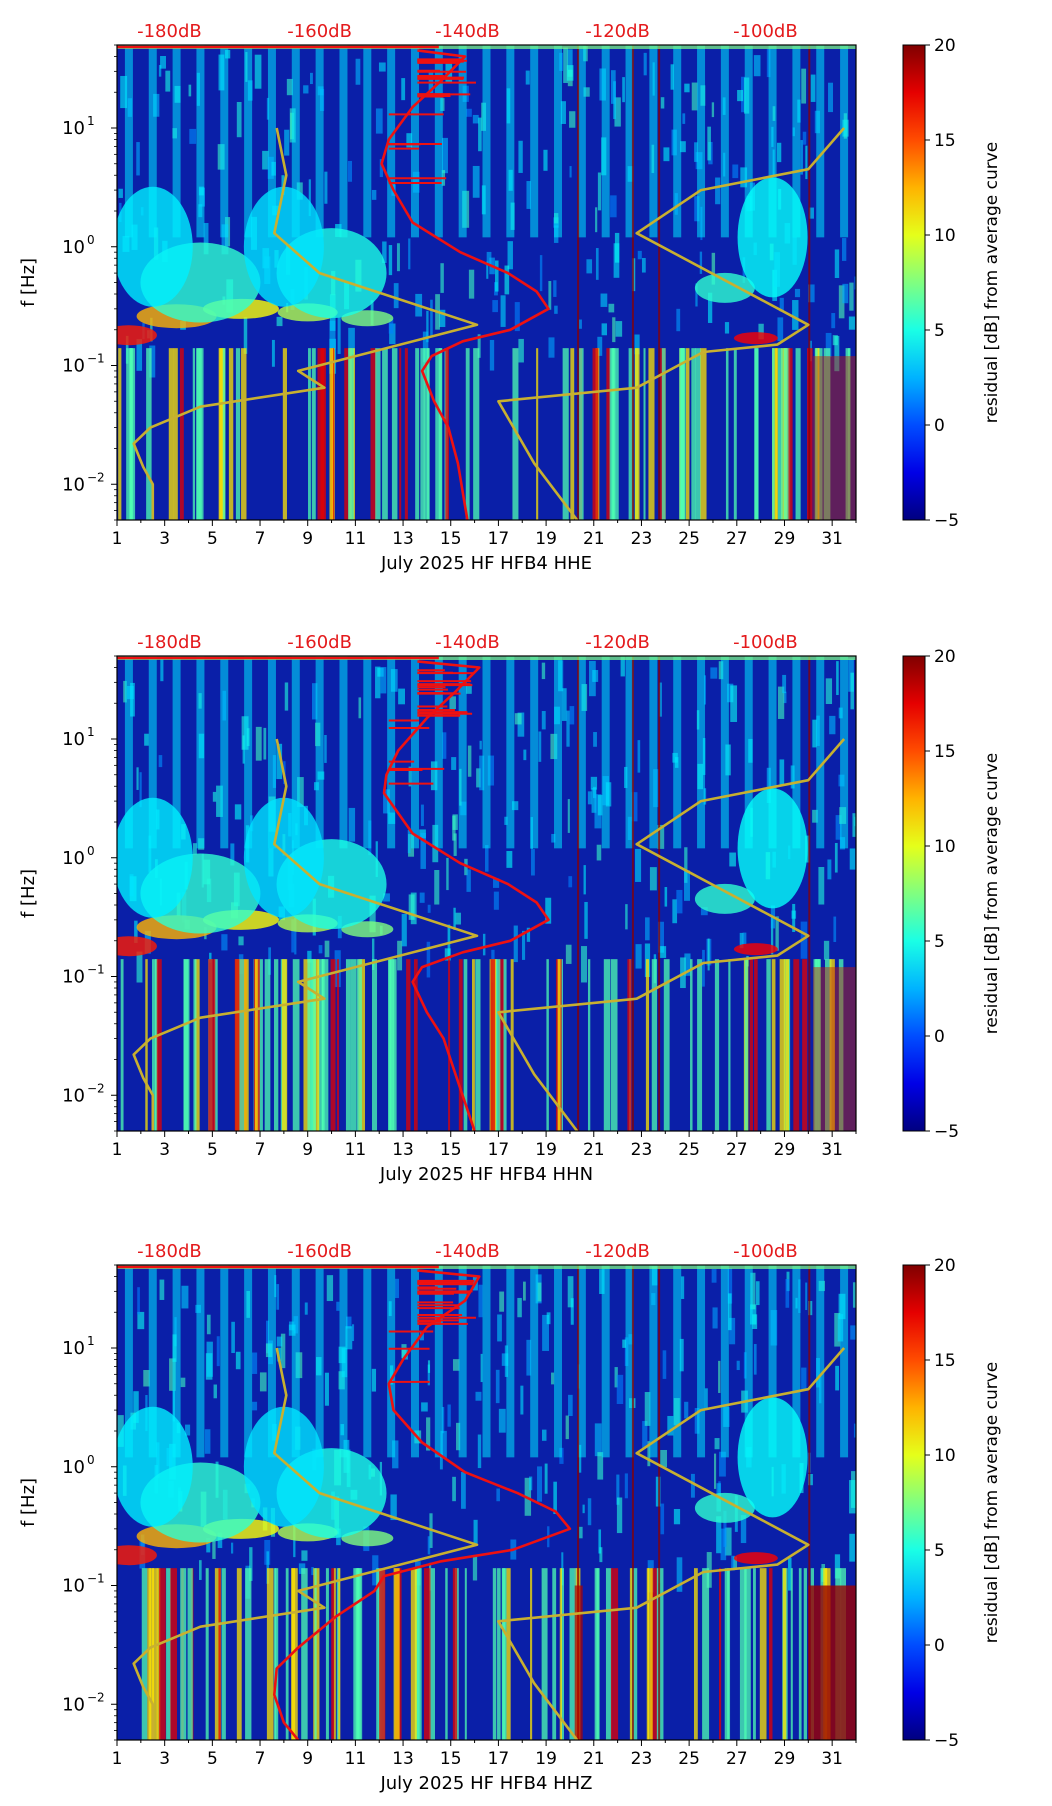  Describe the element at coordinates (260, 1759) in the screenshot. I see `x-tick-label: 7` at that location.